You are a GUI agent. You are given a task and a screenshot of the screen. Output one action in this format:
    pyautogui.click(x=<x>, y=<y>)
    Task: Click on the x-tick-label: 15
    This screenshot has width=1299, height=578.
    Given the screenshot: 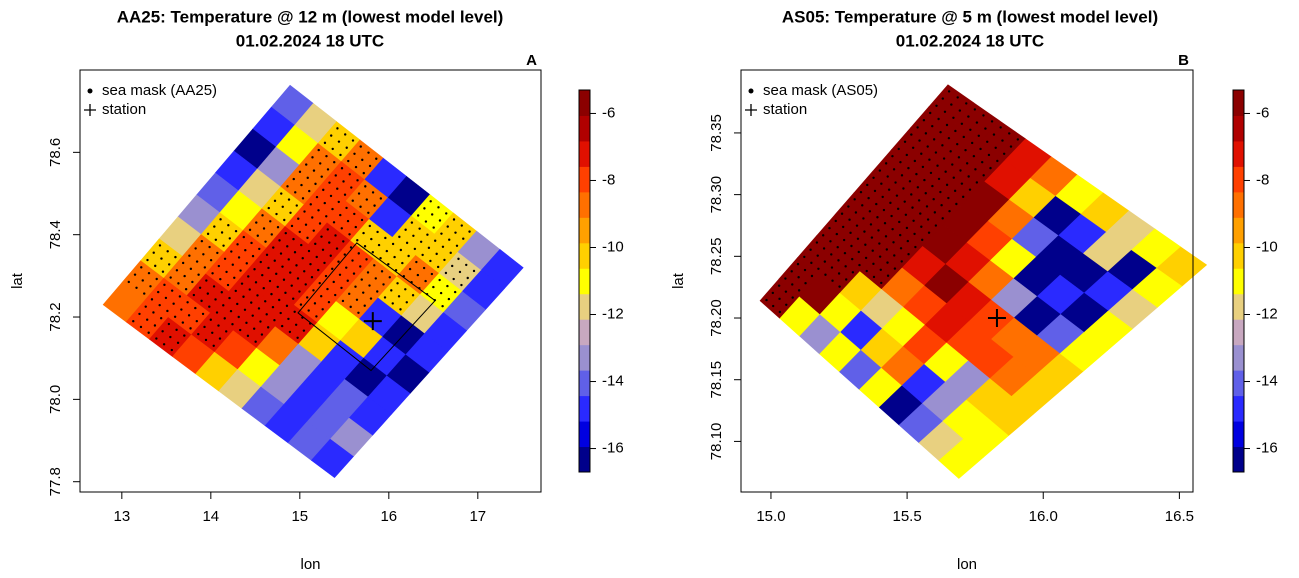 What is the action you would take?
    pyautogui.click(x=299, y=516)
    